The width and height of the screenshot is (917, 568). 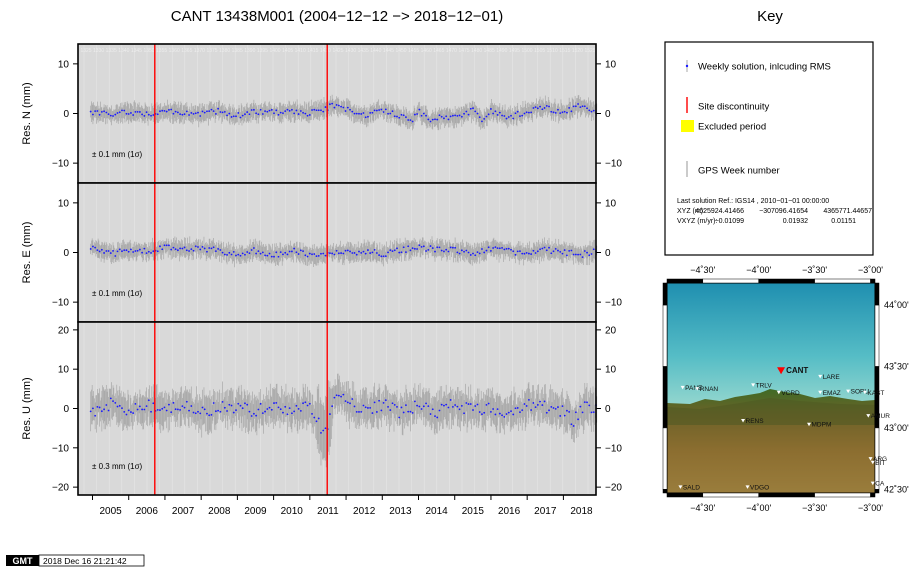 I want to click on y-tick-label: 0, so click(x=66, y=114).